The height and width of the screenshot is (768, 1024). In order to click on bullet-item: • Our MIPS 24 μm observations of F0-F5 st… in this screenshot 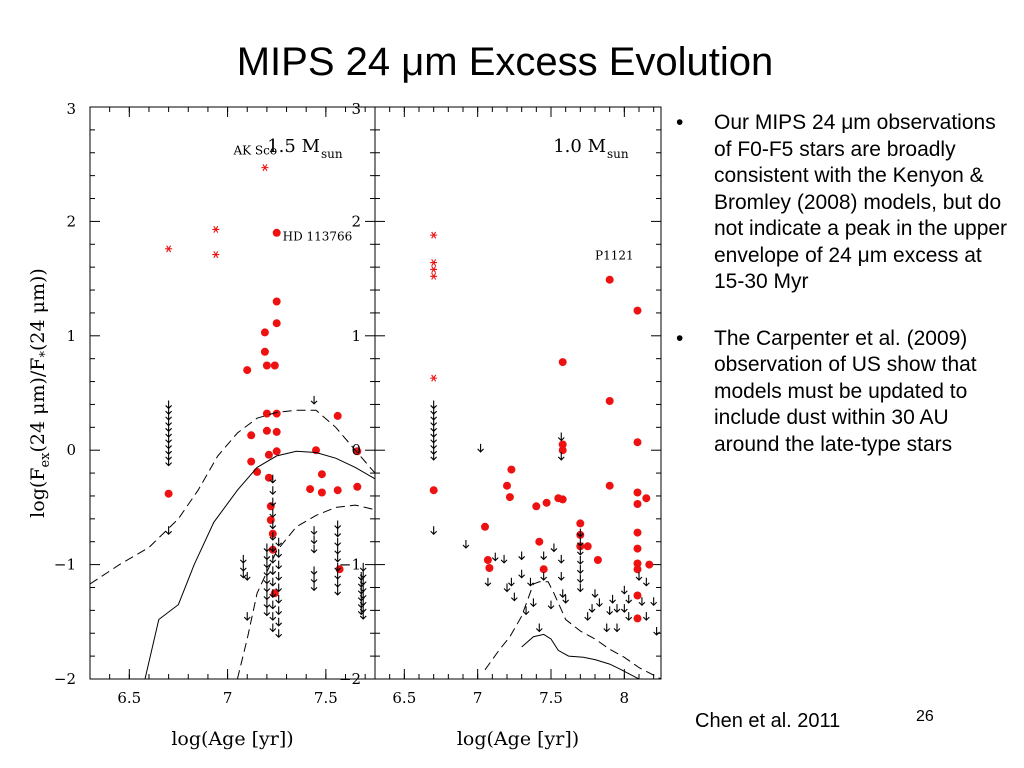, I will do `click(843, 203)`.